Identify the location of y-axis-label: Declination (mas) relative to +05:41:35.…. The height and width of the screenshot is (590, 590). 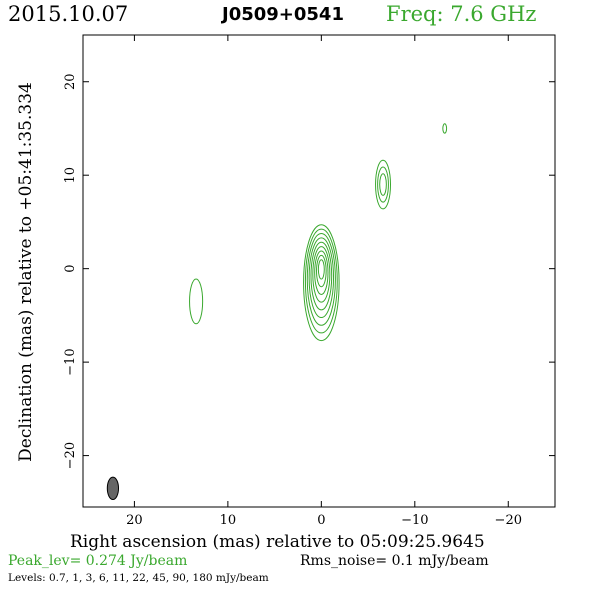
(26, 272).